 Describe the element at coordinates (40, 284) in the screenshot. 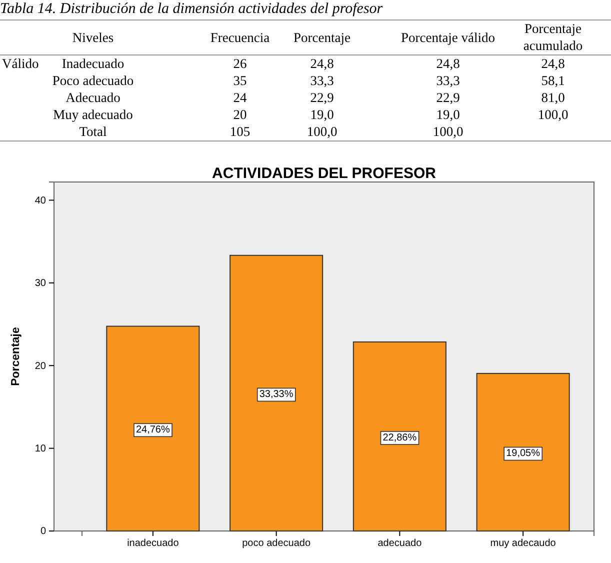

I see `y-tick-label: 30` at that location.